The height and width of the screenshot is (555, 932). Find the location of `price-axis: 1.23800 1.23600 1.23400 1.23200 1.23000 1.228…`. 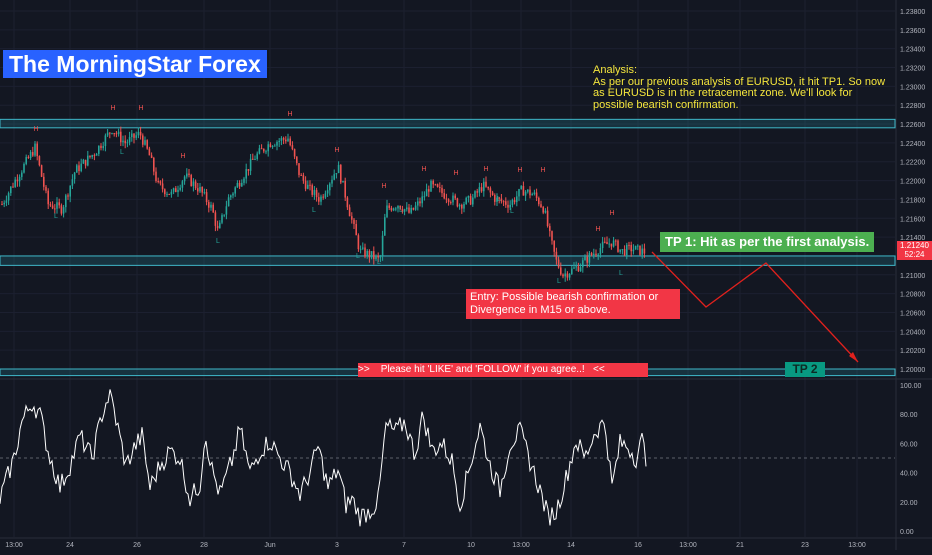

price-axis: 1.23800 1.23600 1.23400 1.23200 1.23000 1.228… is located at coordinates (912, 191).